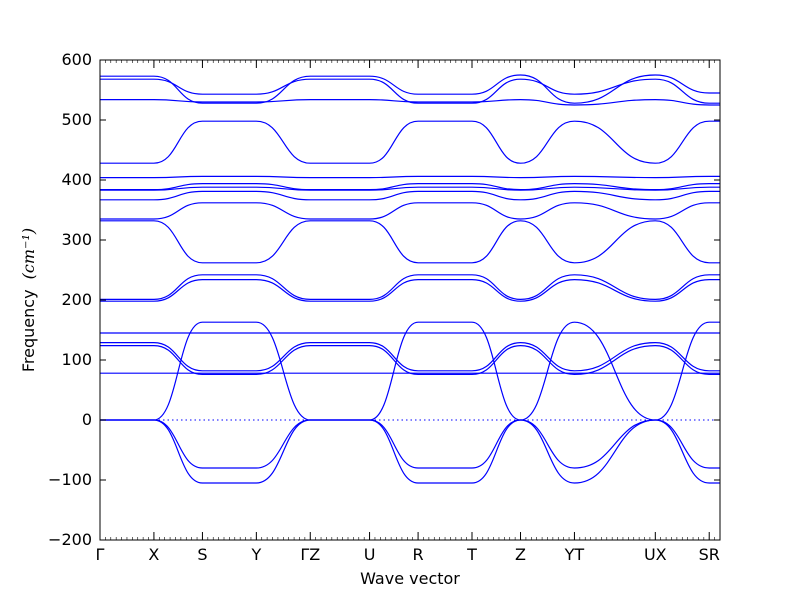  What do you see at coordinates (100, 554) in the screenshot?
I see `x-tick-label: Γ` at bounding box center [100, 554].